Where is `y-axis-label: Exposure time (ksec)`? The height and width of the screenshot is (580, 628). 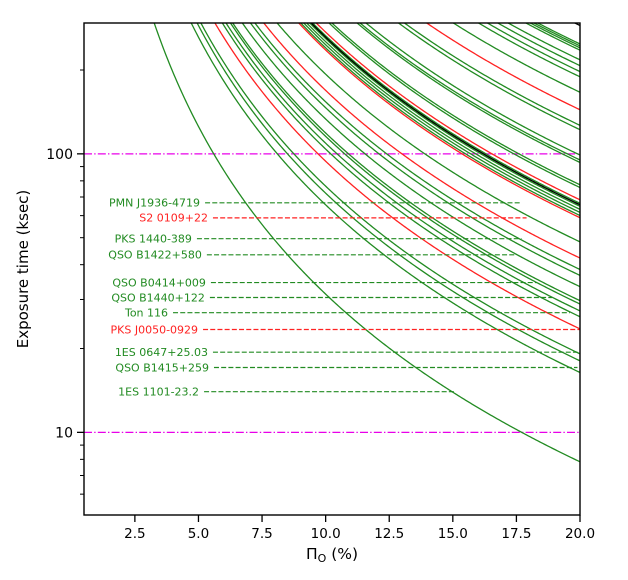 y-axis-label: Exposure time (ksec) is located at coordinates (23, 269).